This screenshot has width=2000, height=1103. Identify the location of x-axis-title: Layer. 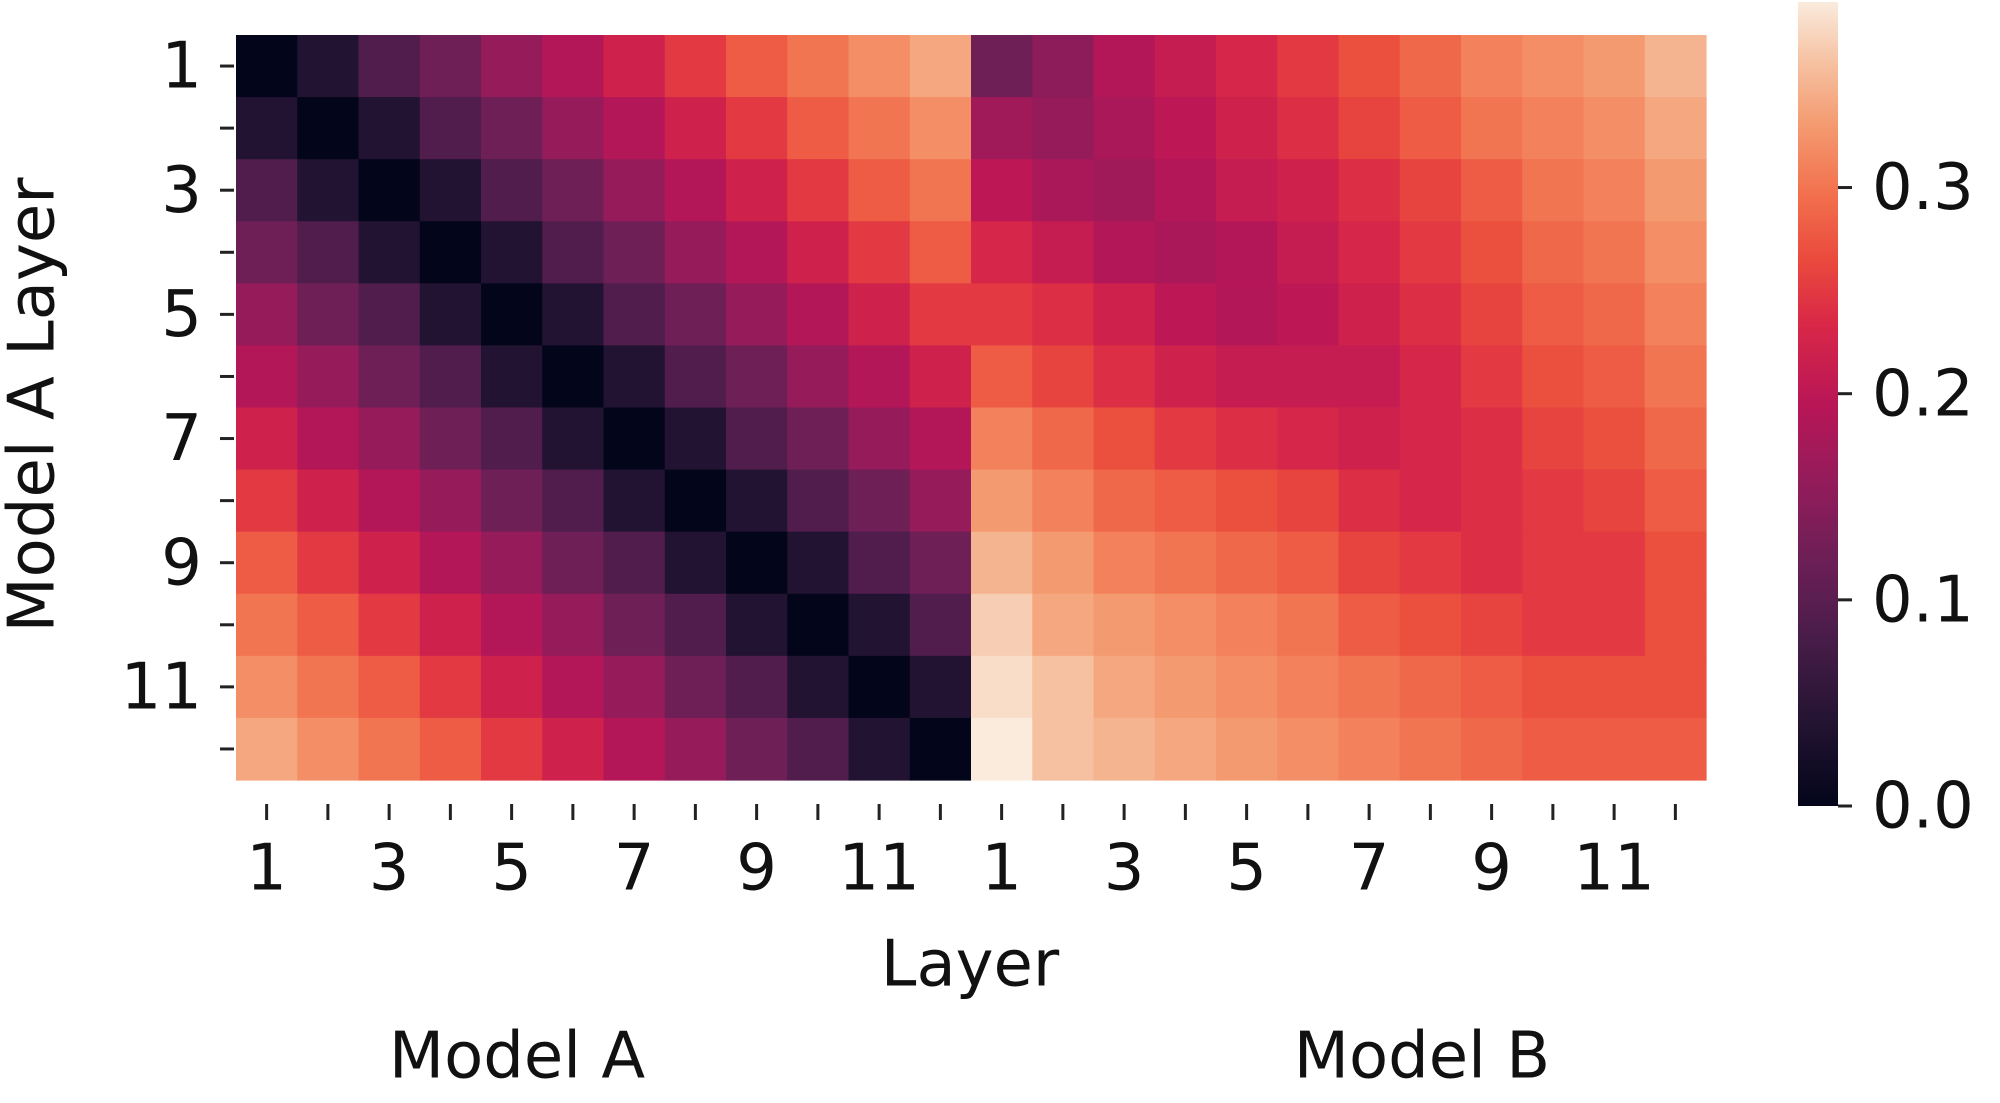
(970, 965).